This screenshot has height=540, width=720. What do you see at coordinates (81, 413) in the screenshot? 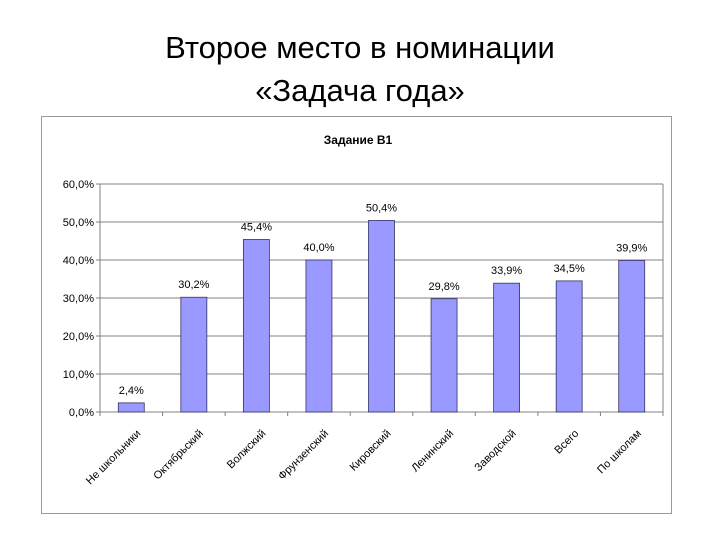
I see `y-tick-label: 0,0%` at bounding box center [81, 413].